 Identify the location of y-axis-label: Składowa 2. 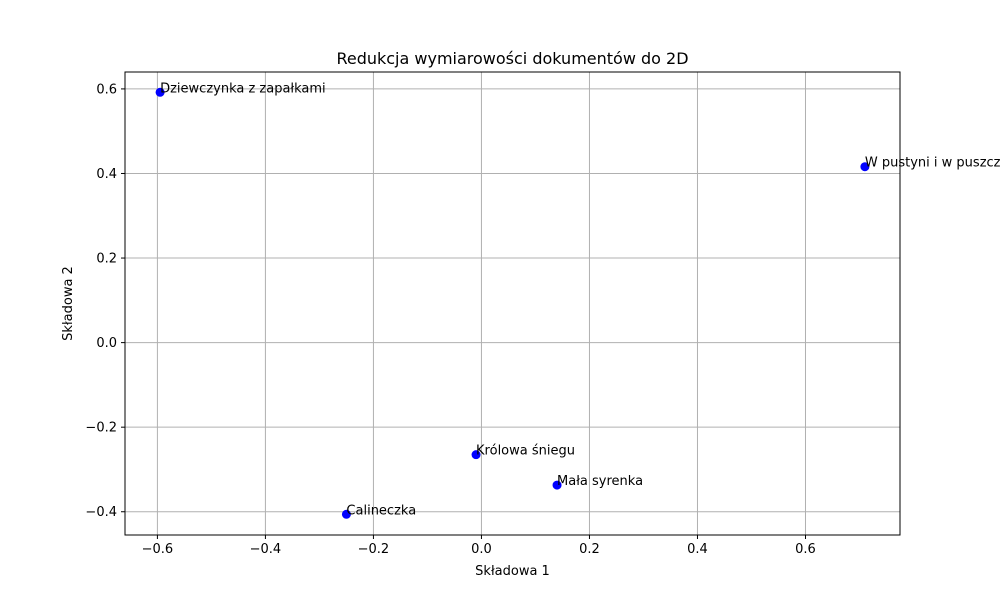
(68, 303).